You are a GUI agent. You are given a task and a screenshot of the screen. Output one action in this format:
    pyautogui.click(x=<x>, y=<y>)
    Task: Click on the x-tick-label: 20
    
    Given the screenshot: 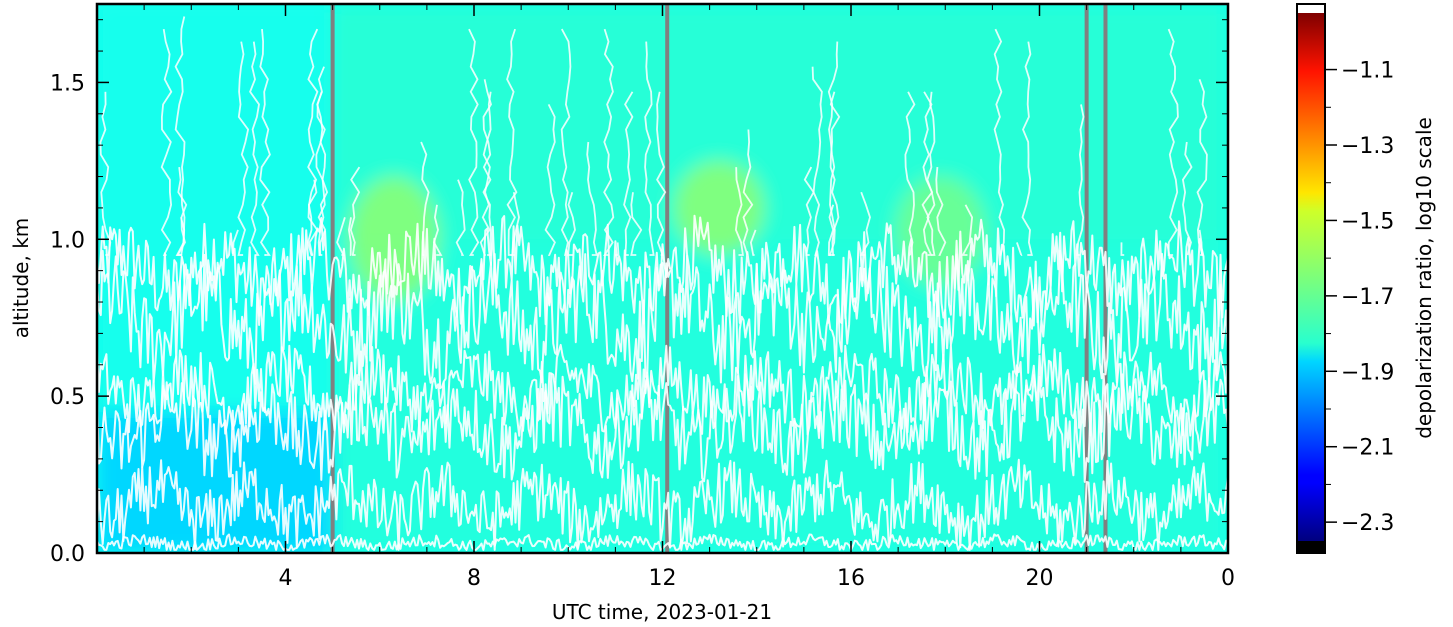 What is the action you would take?
    pyautogui.click(x=1040, y=578)
    